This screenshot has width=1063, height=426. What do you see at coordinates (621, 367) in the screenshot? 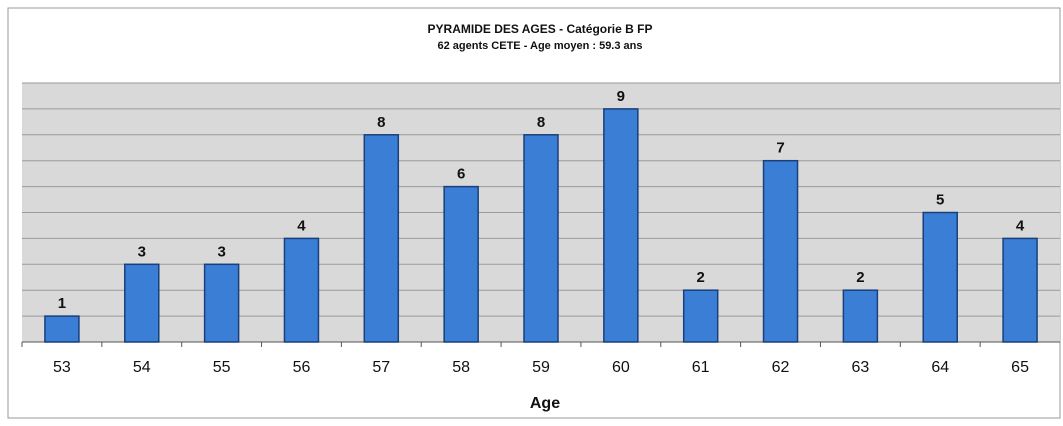
I see `x-tick-label: 60` at bounding box center [621, 367].